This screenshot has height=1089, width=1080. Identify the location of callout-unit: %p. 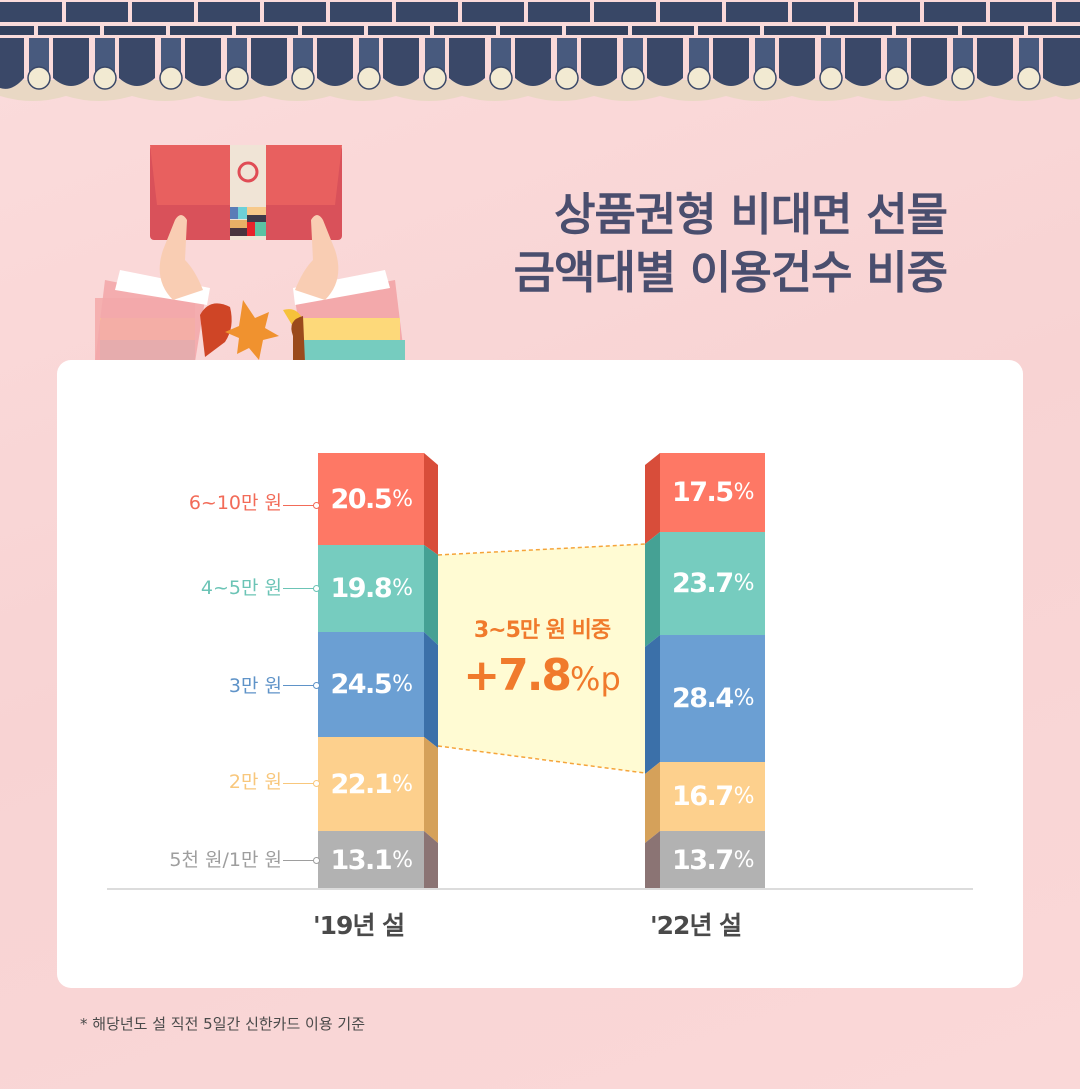
(595, 679).